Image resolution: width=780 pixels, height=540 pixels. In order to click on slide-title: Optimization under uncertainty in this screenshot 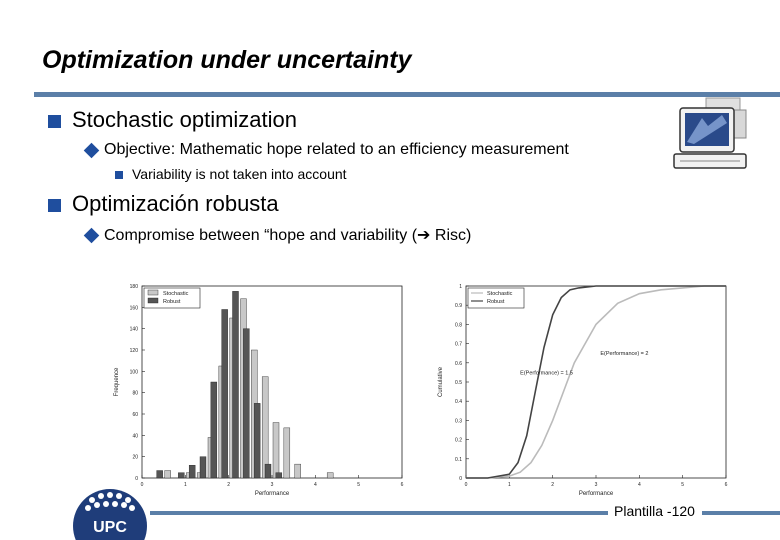, I will do `click(227, 60)`.